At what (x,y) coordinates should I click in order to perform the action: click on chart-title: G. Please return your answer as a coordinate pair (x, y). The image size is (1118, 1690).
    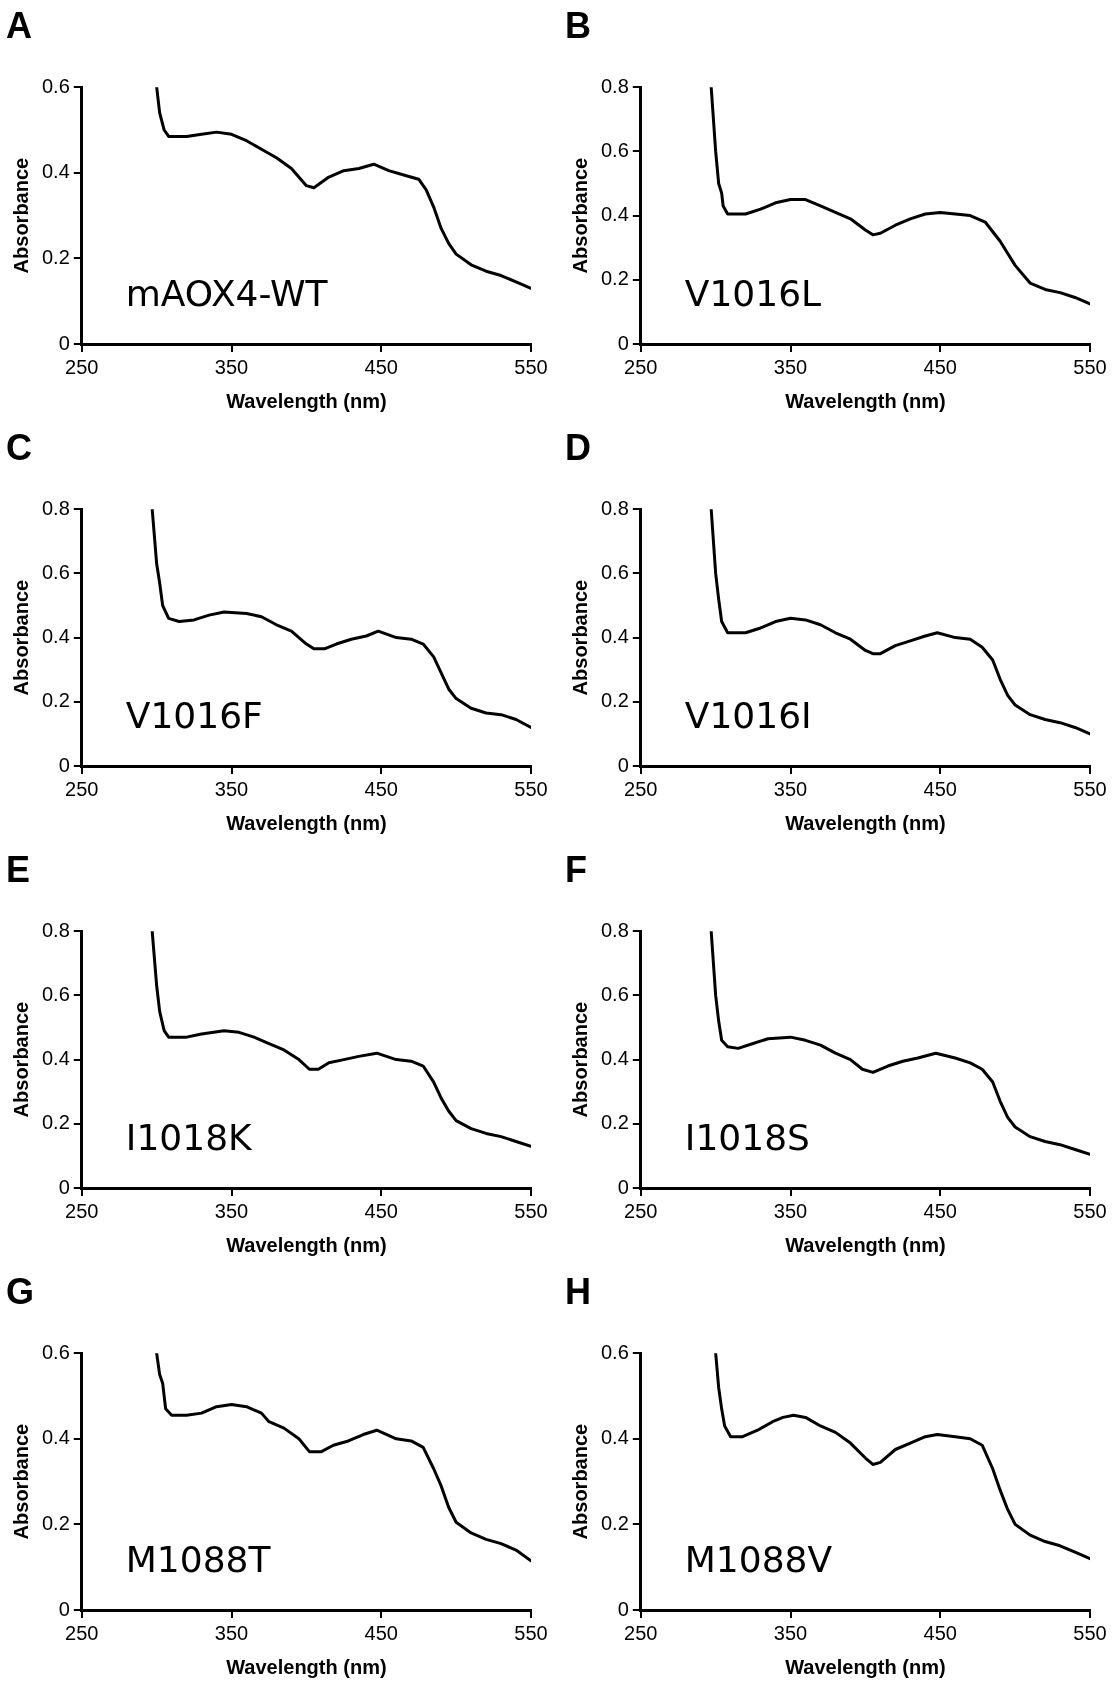
    Looking at the image, I should click on (20, 1291).